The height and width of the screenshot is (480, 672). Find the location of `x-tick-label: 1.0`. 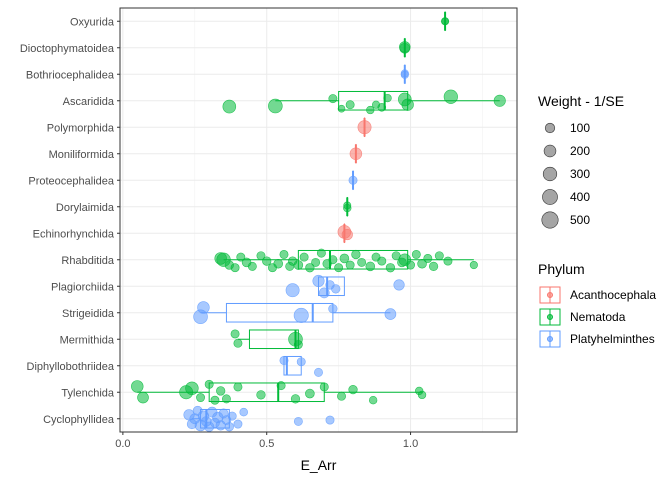

x-tick-label: 1.0 is located at coordinates (410, 444).